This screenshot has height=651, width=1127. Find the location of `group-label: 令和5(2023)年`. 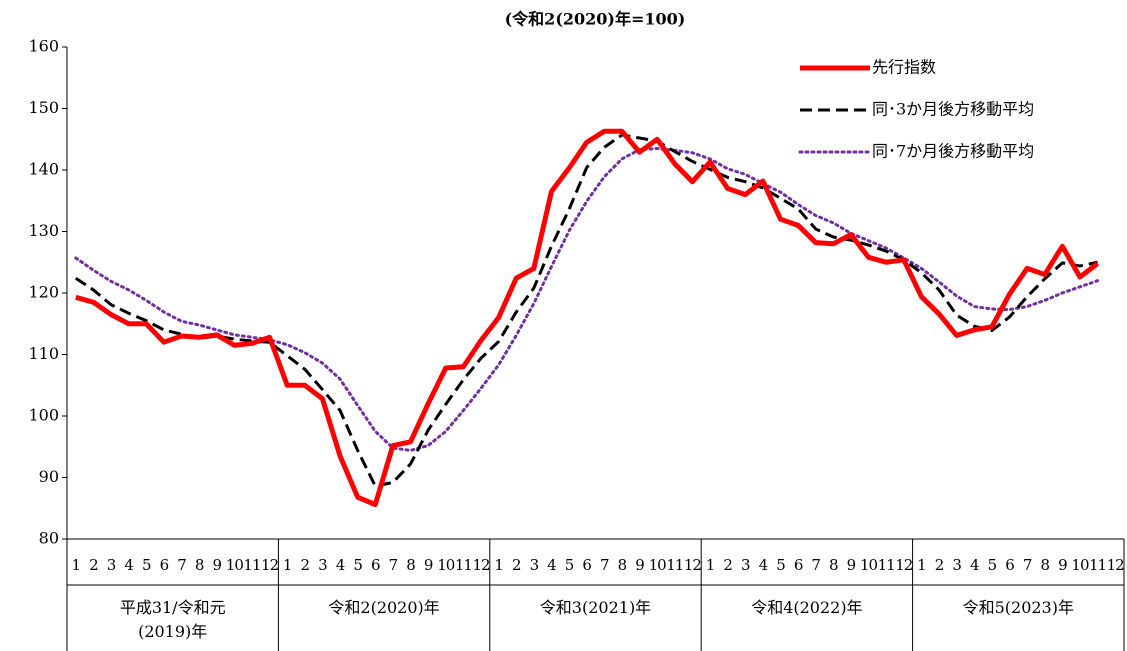

group-label: 令和5(2023)年 is located at coordinates (1018, 607).